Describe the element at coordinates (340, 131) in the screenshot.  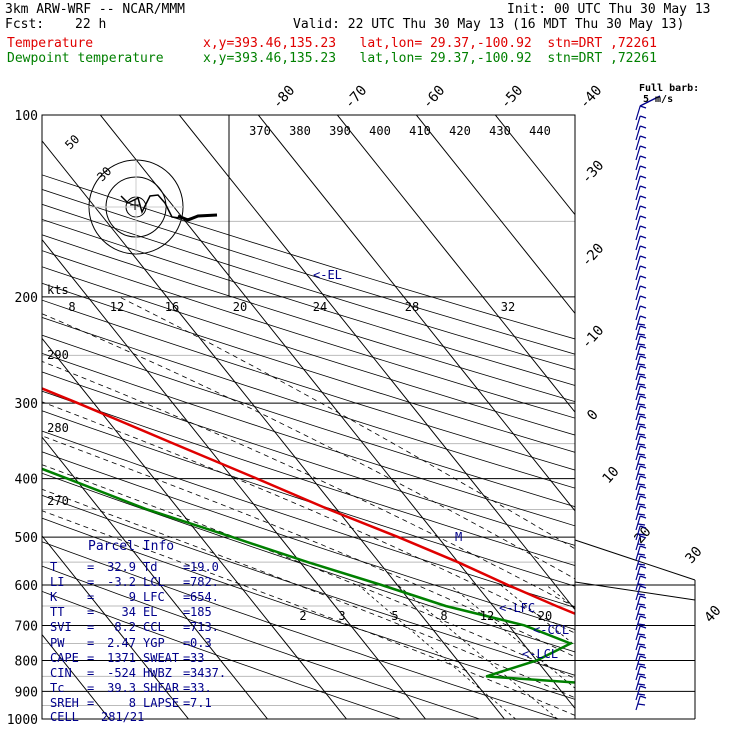
I see `theta-label: 390` at that location.